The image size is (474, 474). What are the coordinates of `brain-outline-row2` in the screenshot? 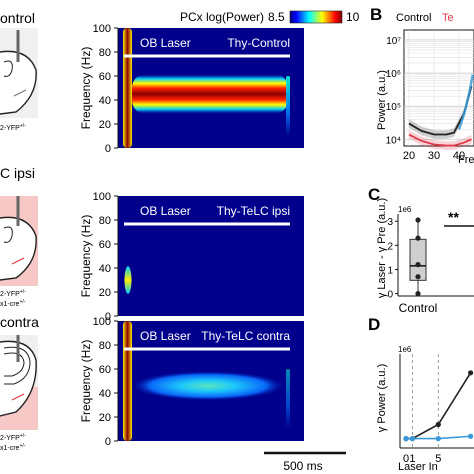 It's located at (18, 248).